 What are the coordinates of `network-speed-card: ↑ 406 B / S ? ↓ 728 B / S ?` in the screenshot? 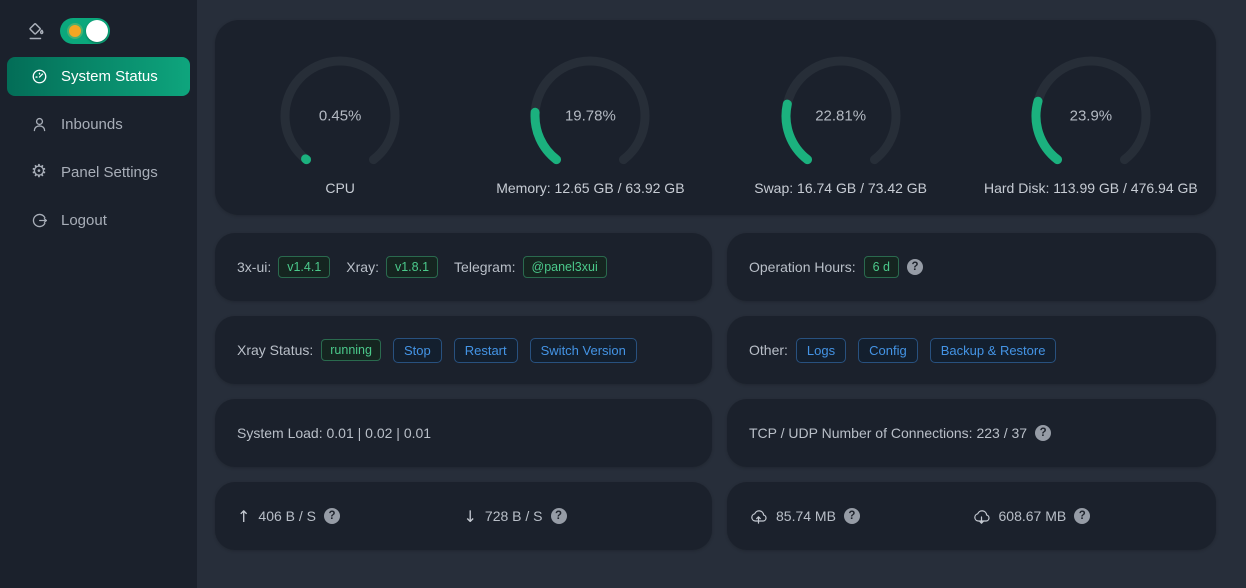 It's located at (463, 516).